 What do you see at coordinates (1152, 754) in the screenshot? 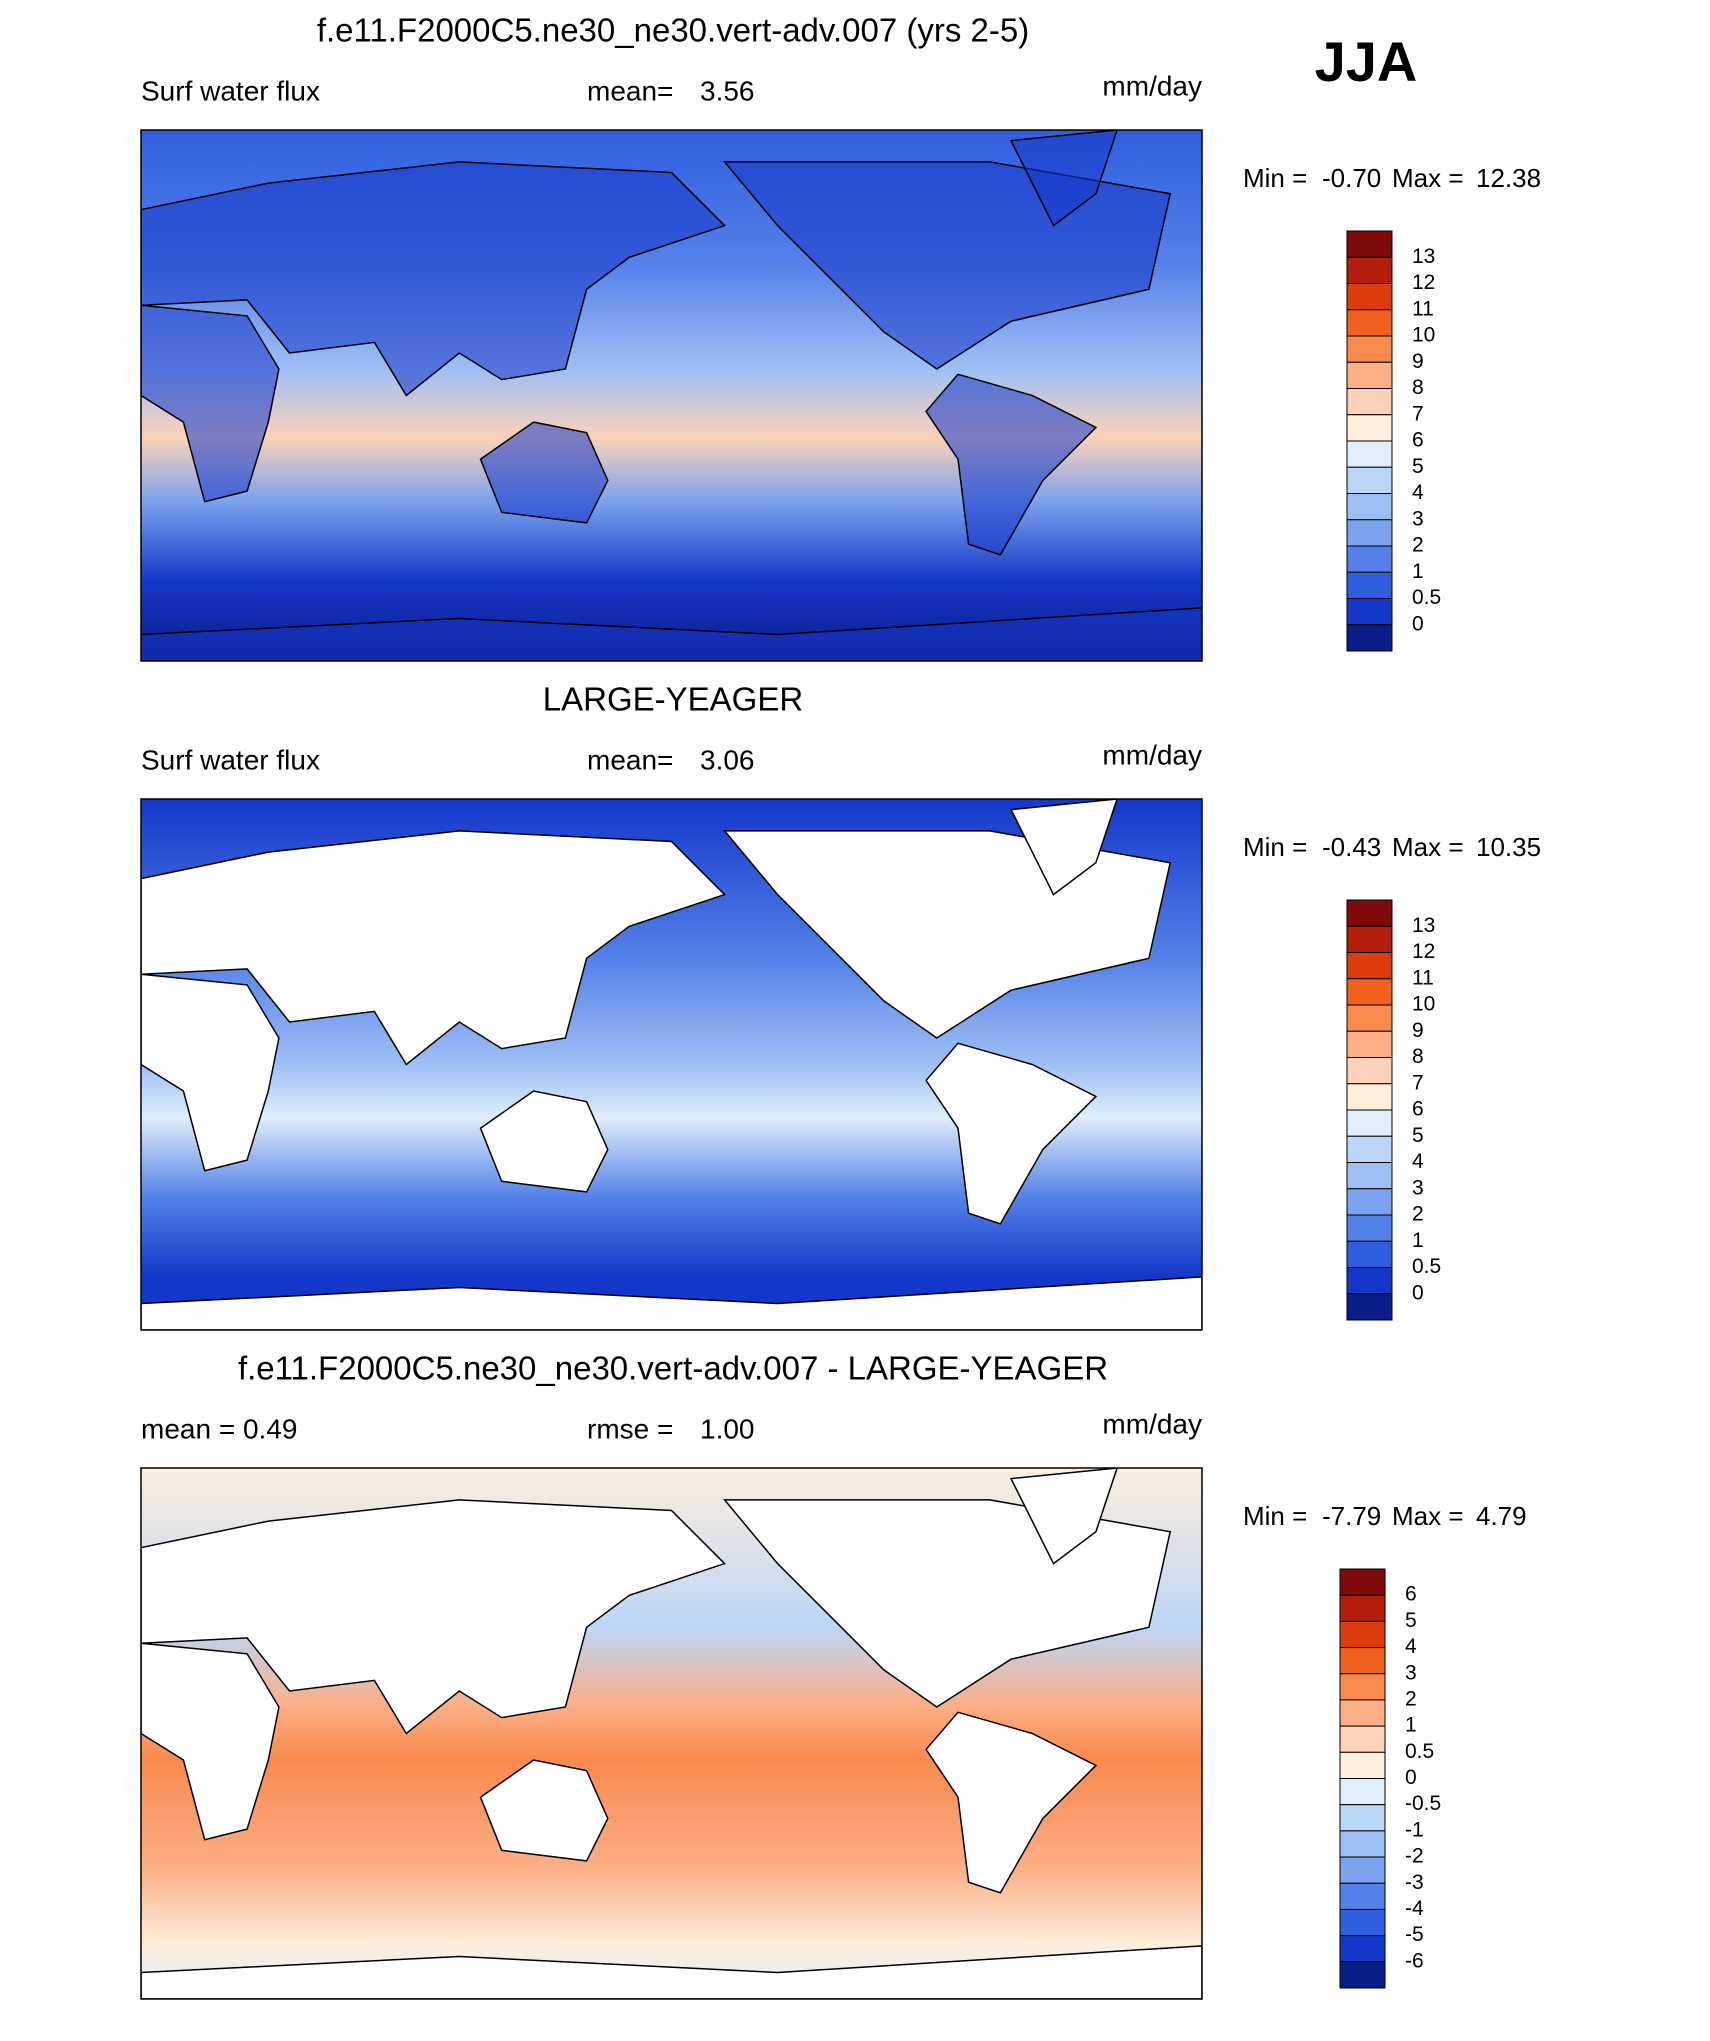
I see `units-label: mm/day` at bounding box center [1152, 754].